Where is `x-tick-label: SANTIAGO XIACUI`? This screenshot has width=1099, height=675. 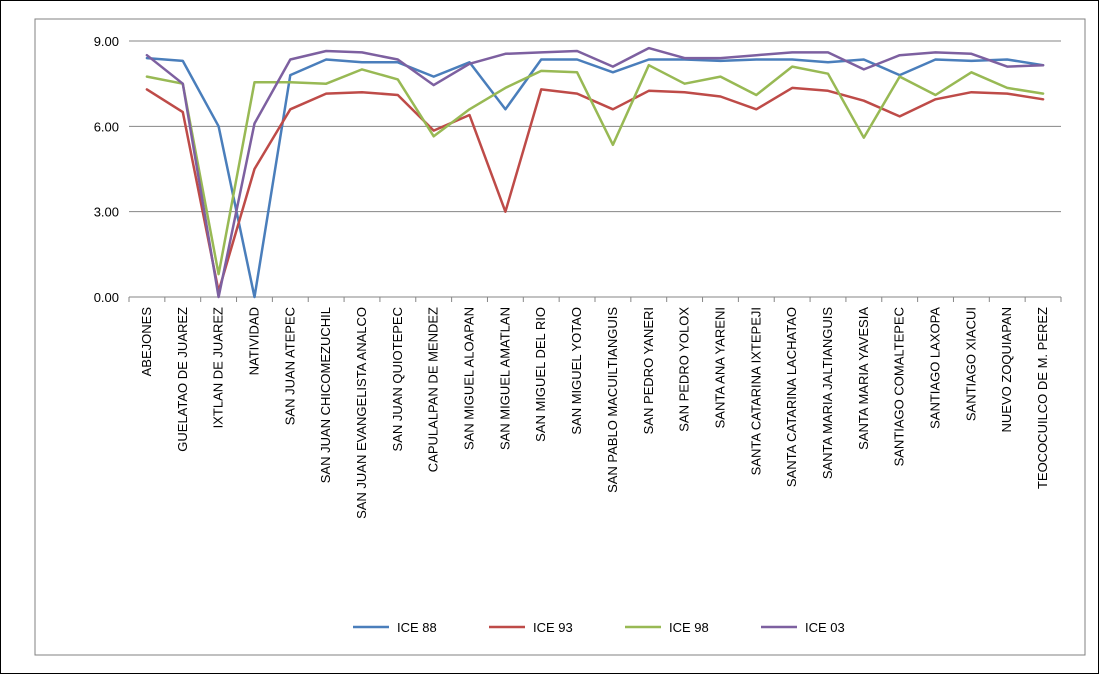 x-tick-label: SANTIAGO XIACUI is located at coordinates (970, 364).